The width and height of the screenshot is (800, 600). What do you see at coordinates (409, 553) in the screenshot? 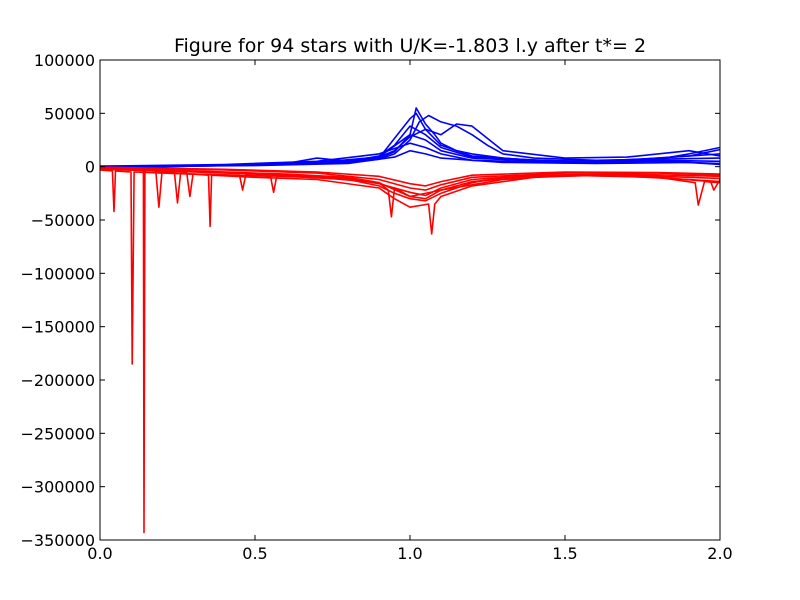
I see `x-tick-label: 1.0` at bounding box center [409, 553].